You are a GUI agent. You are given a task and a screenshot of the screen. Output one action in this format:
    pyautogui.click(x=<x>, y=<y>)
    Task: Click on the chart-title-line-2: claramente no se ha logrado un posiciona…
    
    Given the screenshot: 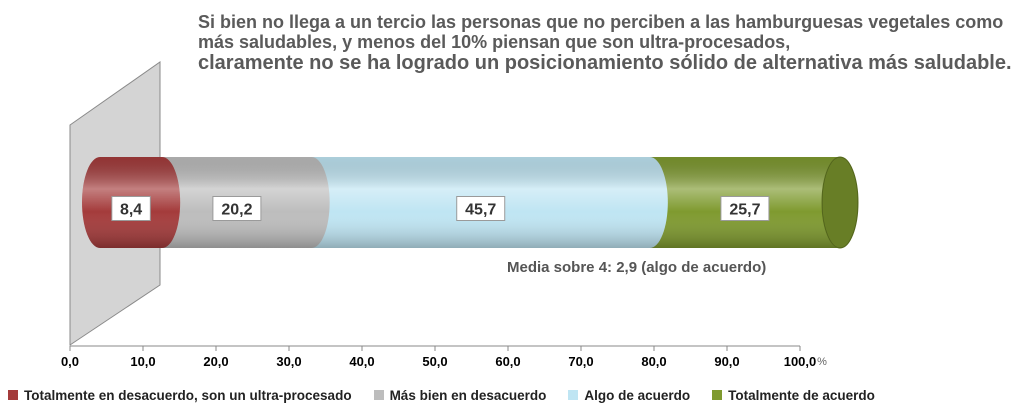 What is the action you would take?
    pyautogui.click(x=605, y=63)
    